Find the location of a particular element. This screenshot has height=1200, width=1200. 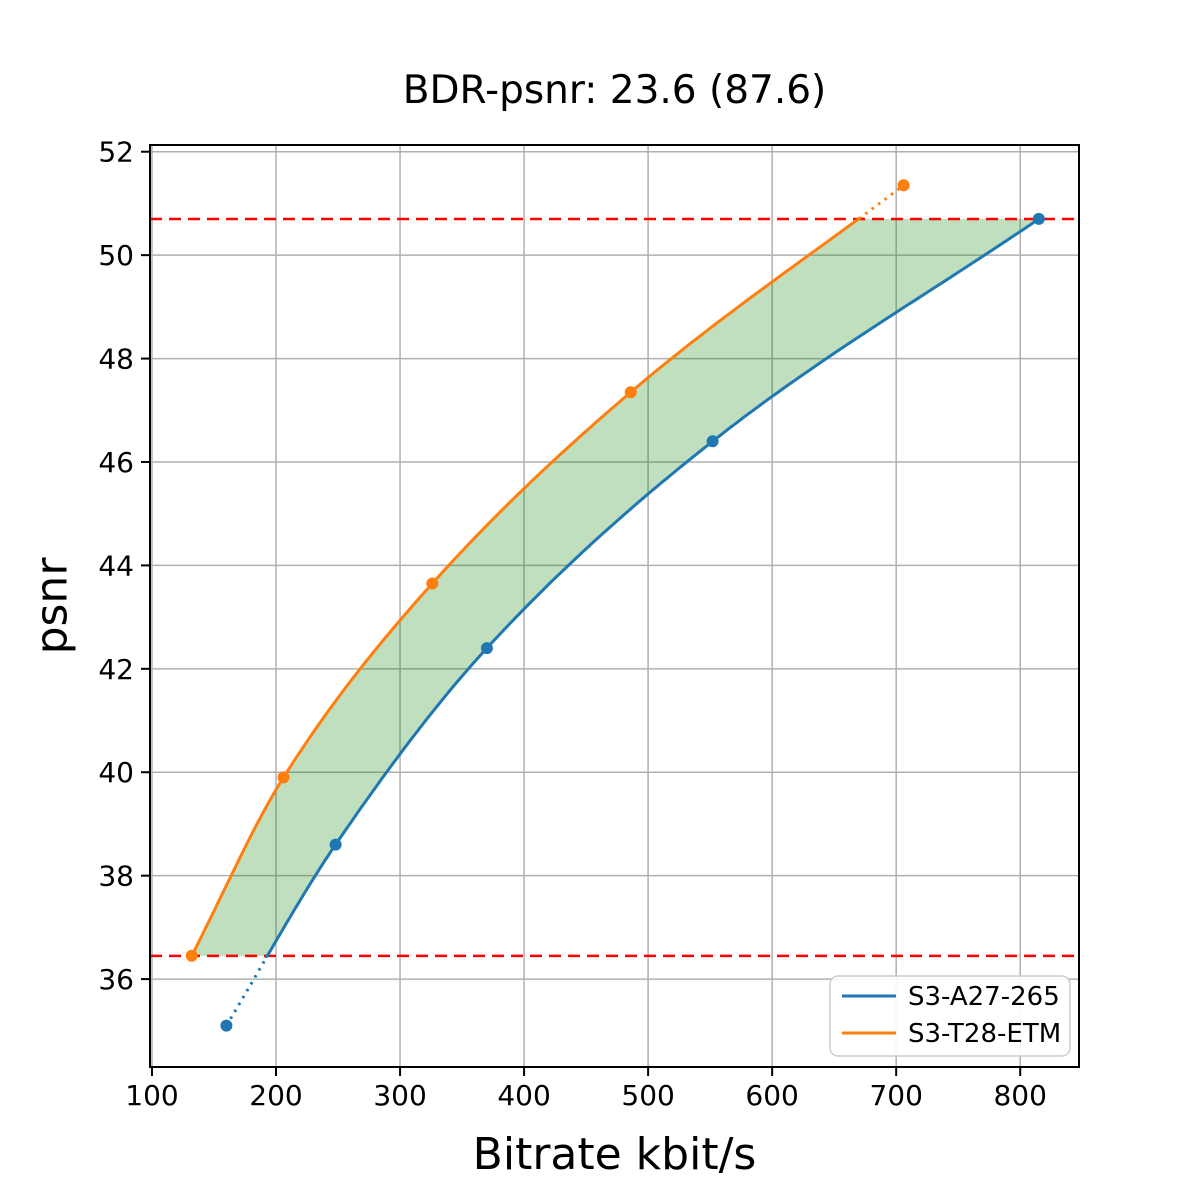

y-tick-label: 46 is located at coordinates (116, 462).